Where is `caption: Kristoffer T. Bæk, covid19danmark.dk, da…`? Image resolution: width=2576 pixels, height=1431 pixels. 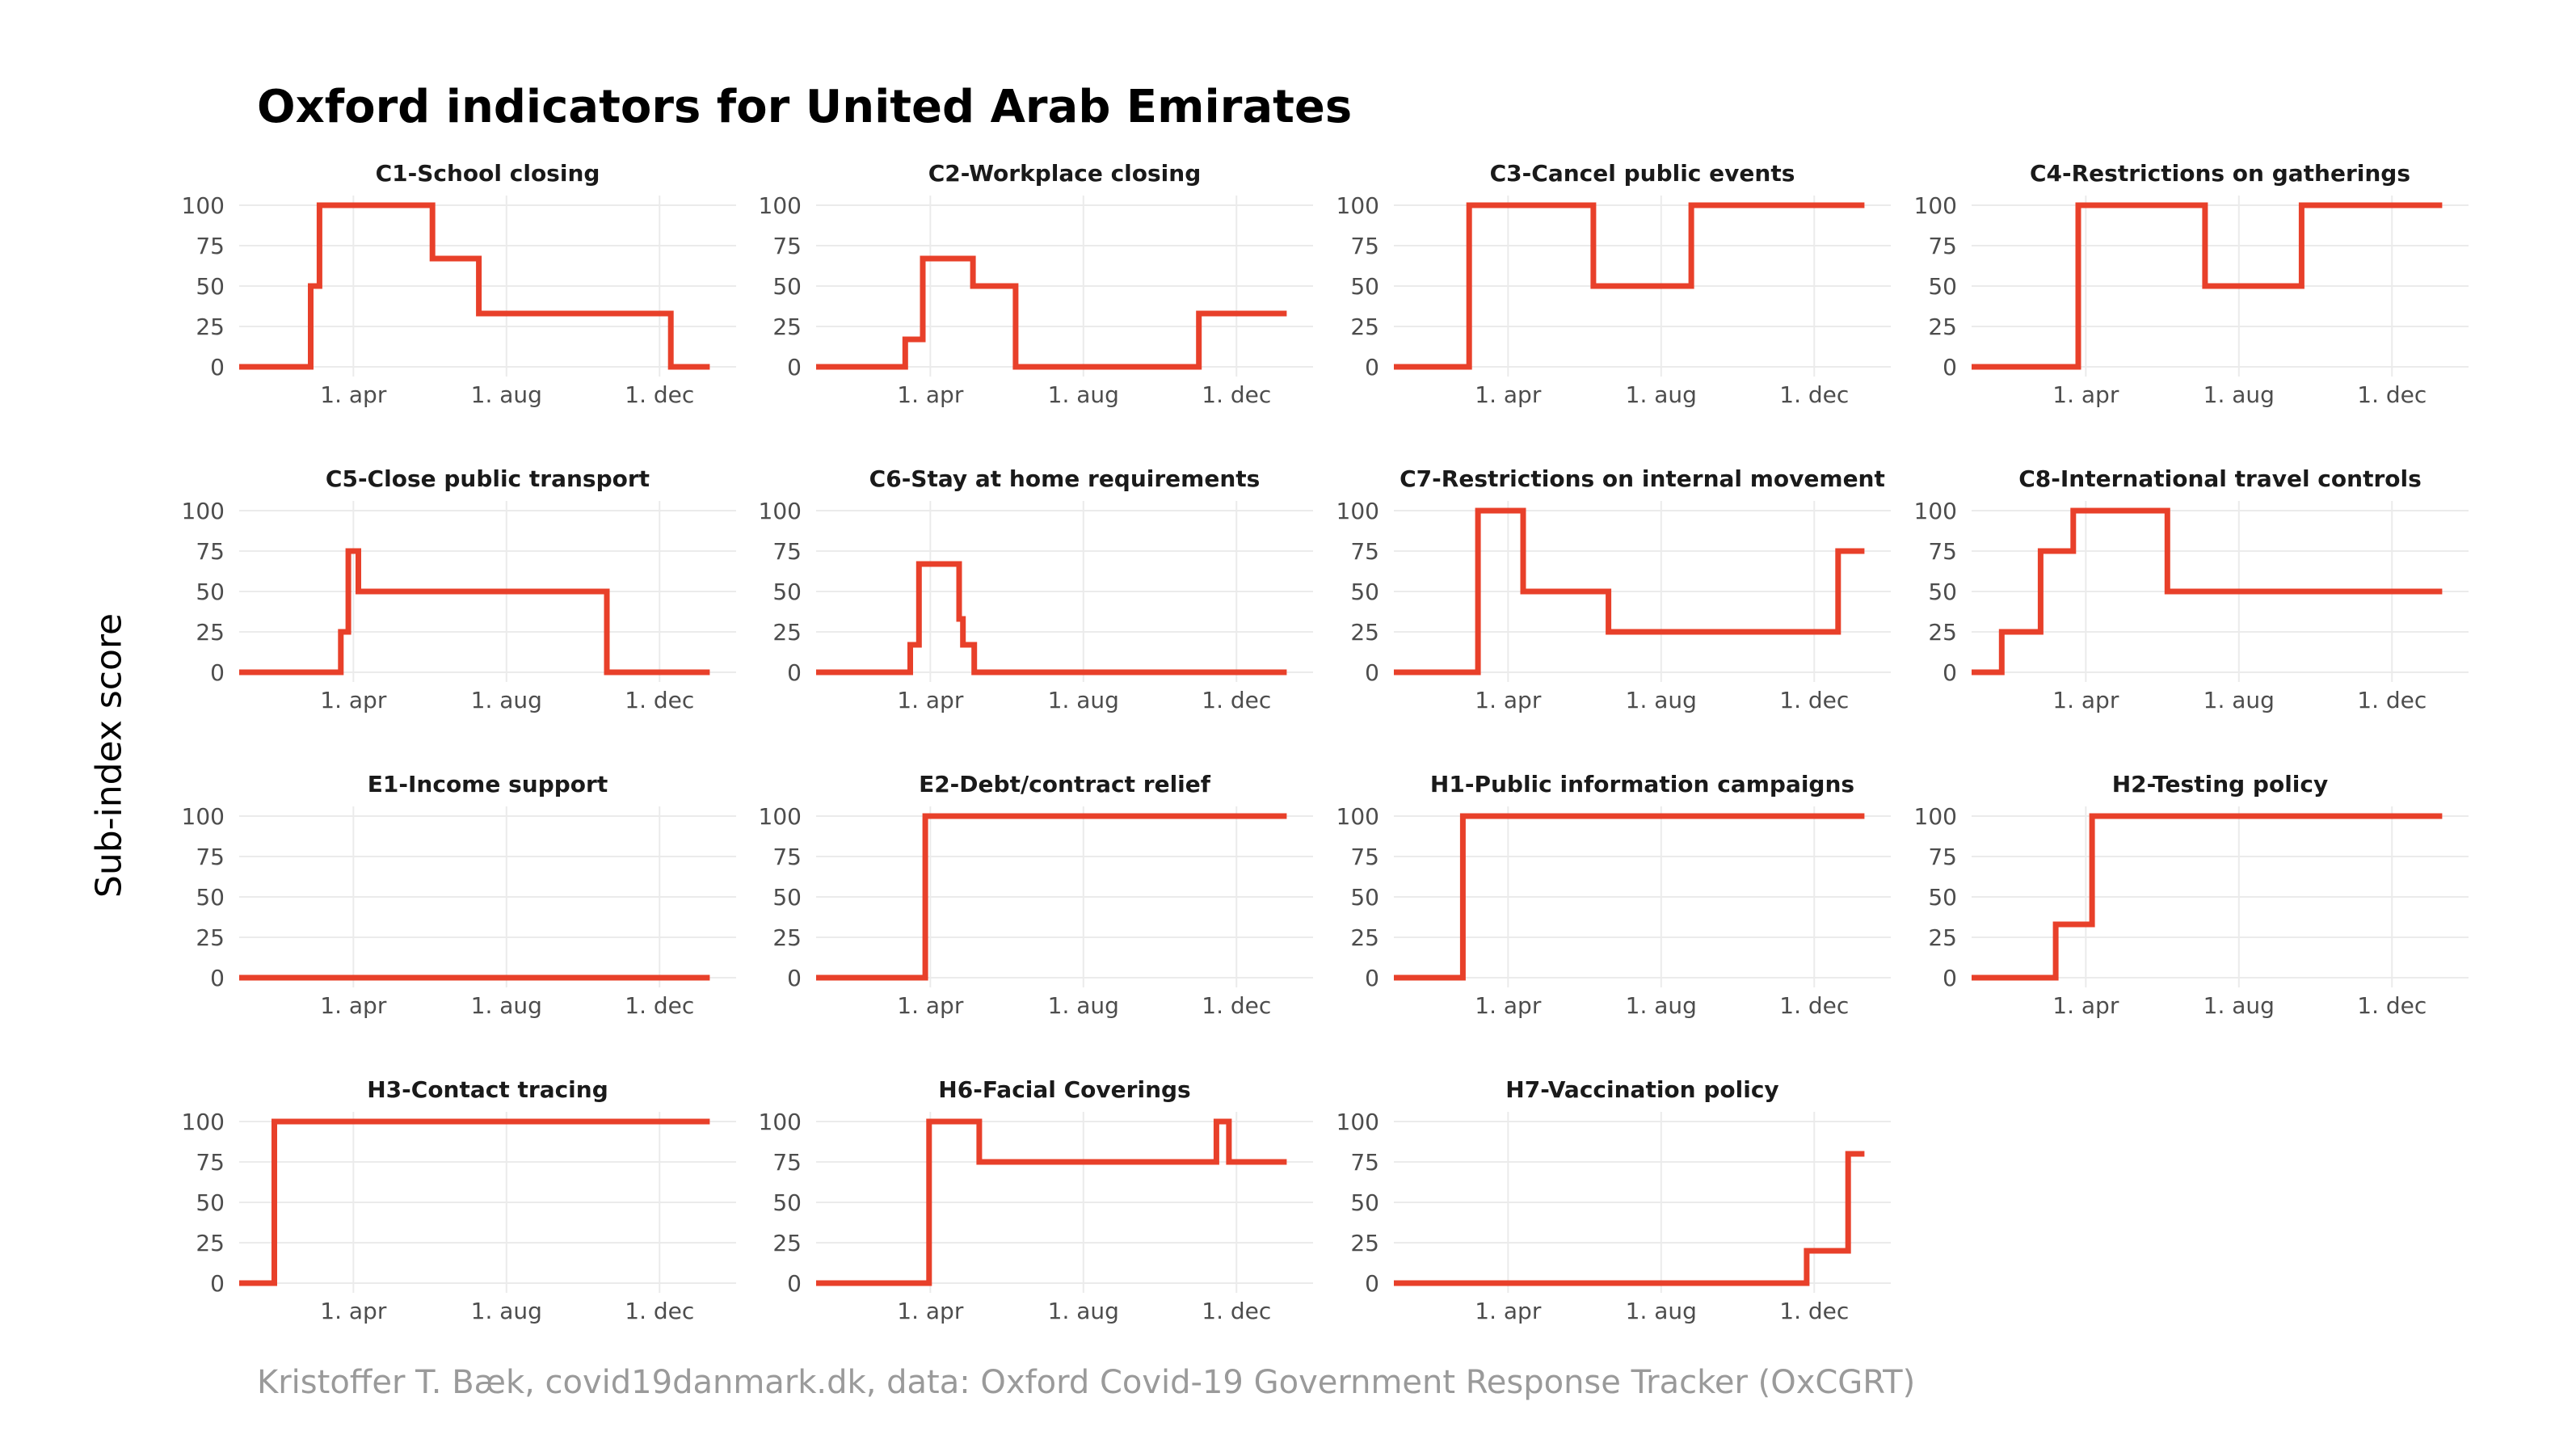 caption: Kristoffer T. Bæk, covid19danmark.dk, da… is located at coordinates (1086, 1382).